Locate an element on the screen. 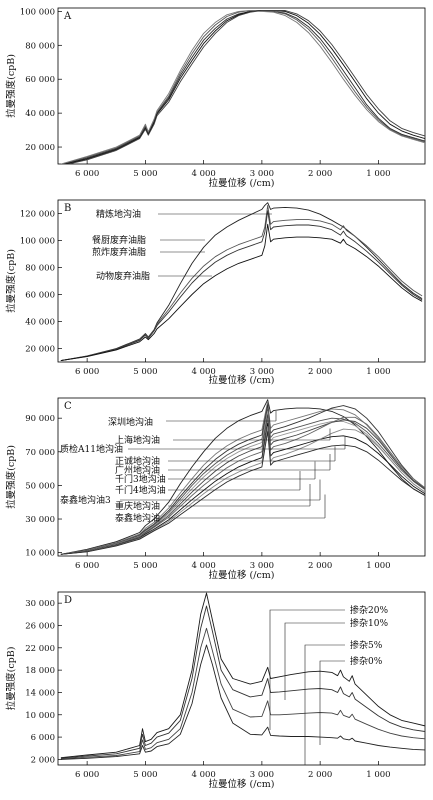 This screenshot has width=433, height=800. y-tick-label: 22 000 is located at coordinates (40, 649).